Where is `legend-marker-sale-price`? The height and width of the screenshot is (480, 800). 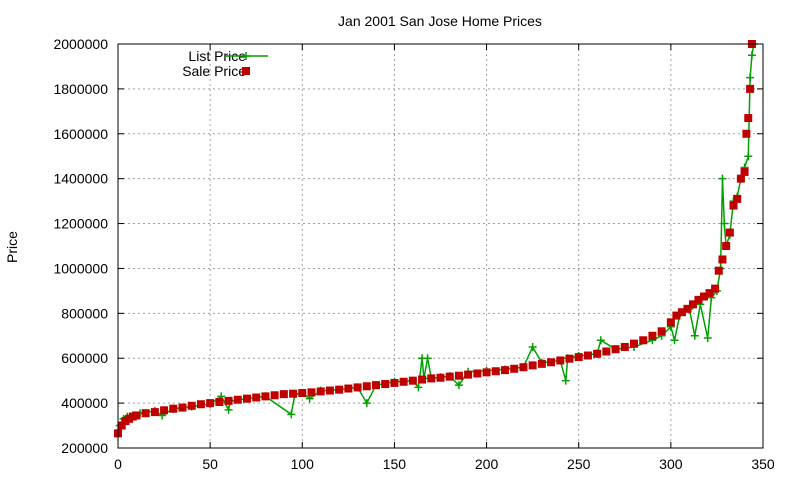
legend-marker-sale-price is located at coordinates (246, 71).